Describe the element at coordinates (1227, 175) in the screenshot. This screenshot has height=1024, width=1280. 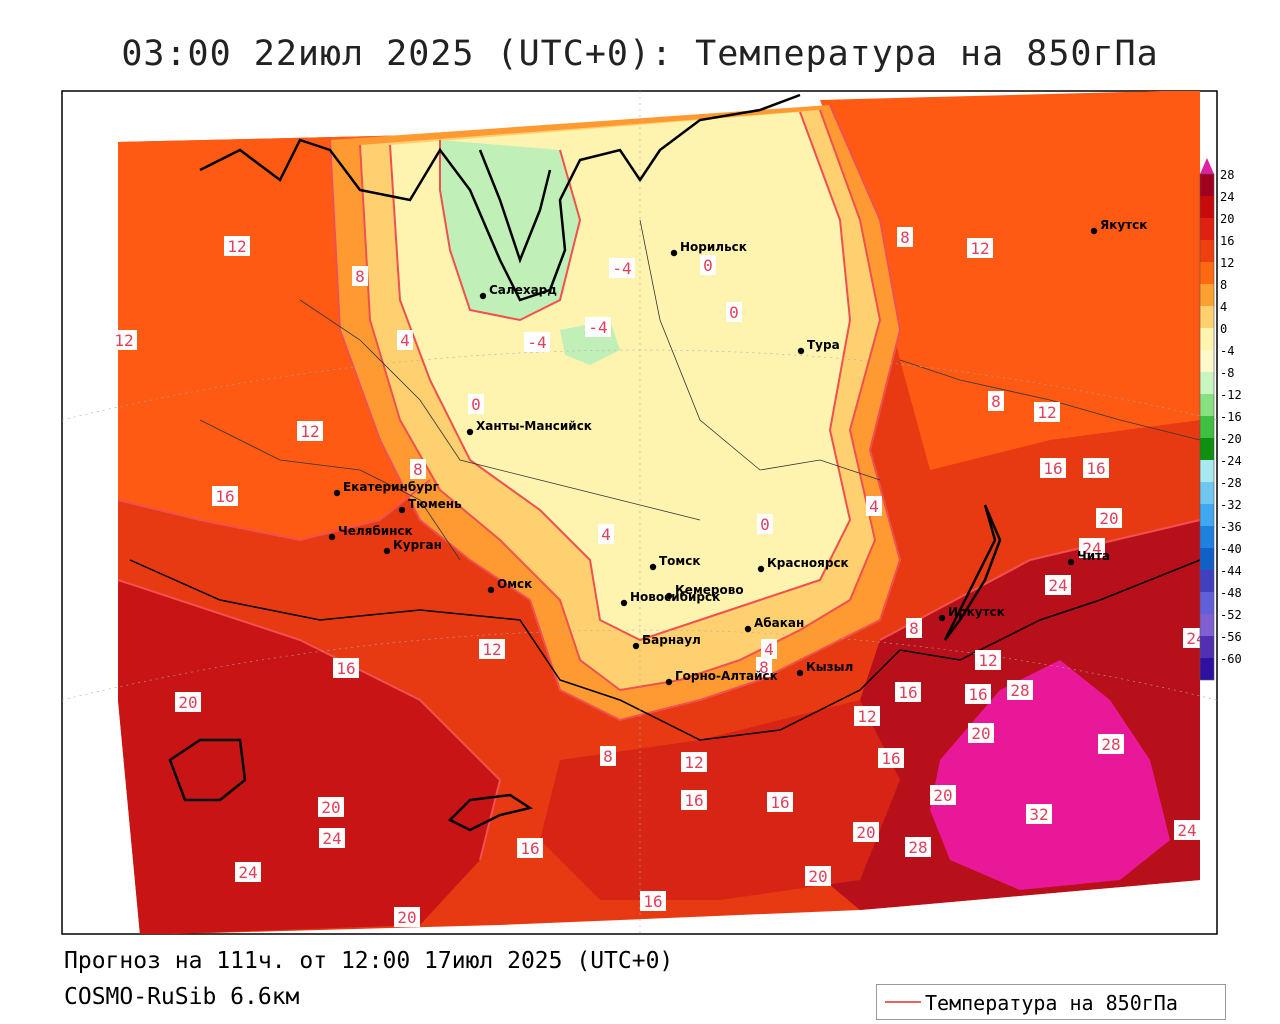
I see `colorbar-tick-label: 28` at that location.